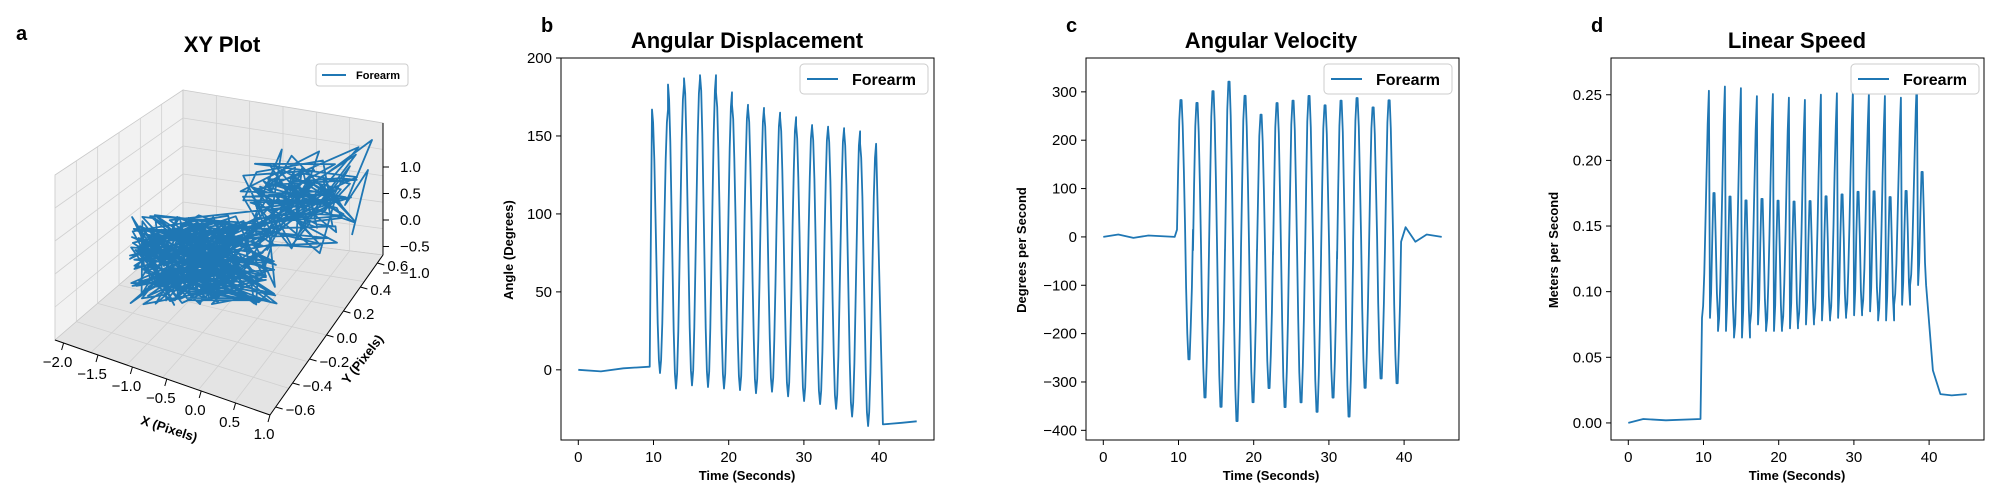  I want to click on y-axis-ticks: −0.6 −0.4 −0.2 0.0 0.2 0.4 0.6, so click(341, 338).